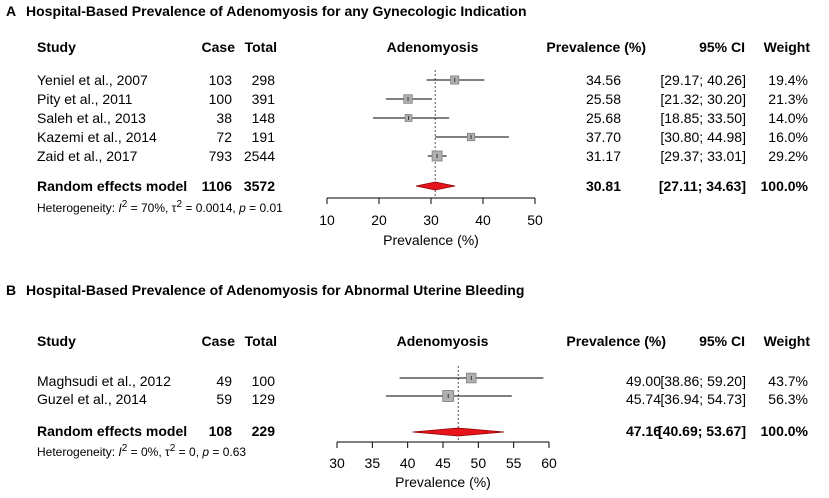  What do you see at coordinates (703, 381) in the screenshot?
I see `study-ci: [38.86; 59.20]` at bounding box center [703, 381].